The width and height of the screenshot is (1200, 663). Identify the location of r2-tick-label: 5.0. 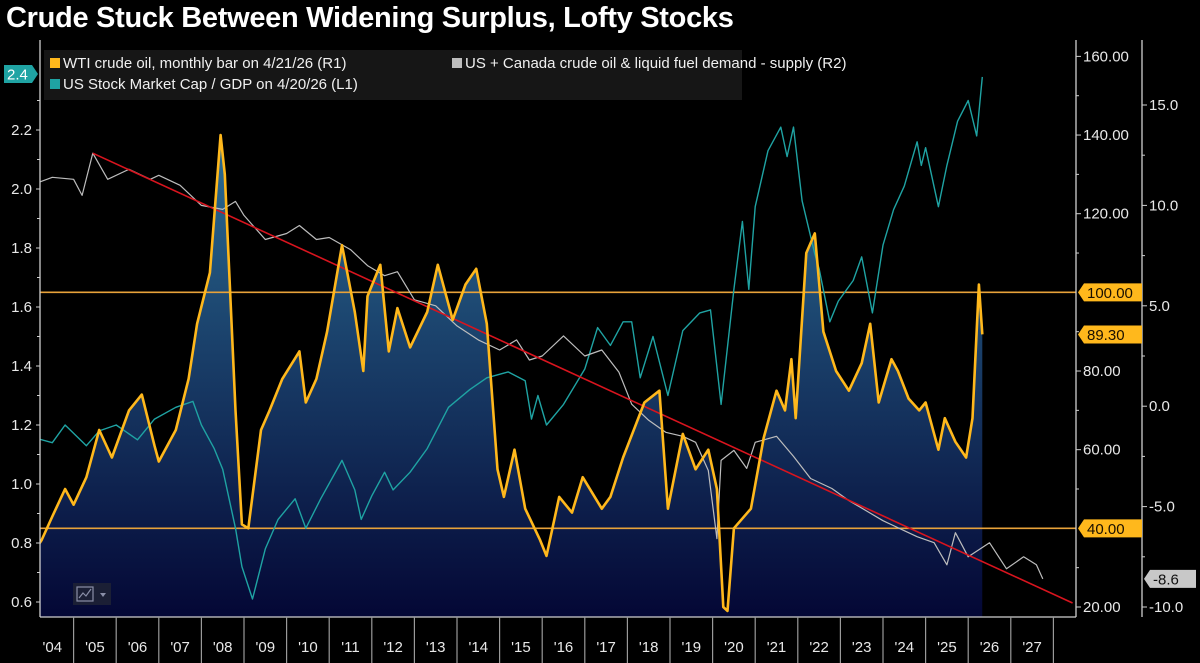
(1159, 306).